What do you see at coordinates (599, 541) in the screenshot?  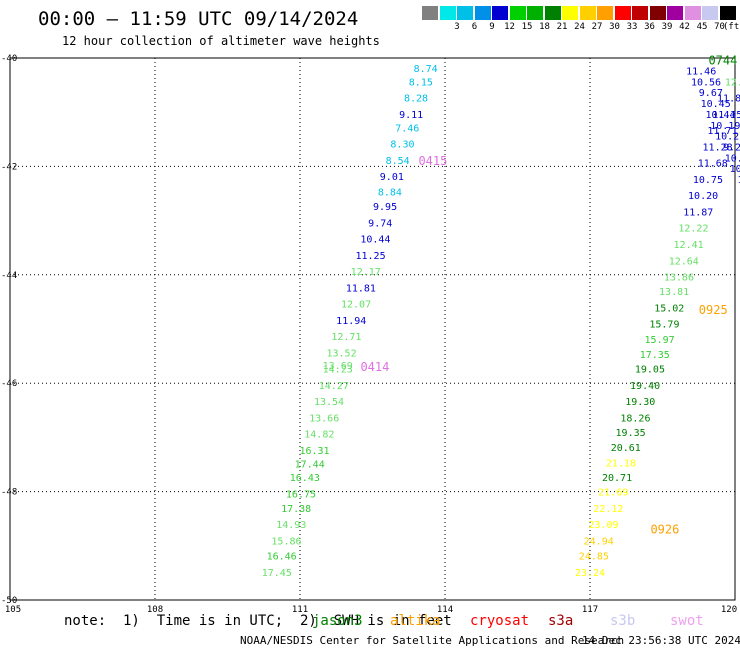 I see `wave-height-value: 24.94` at bounding box center [599, 541].